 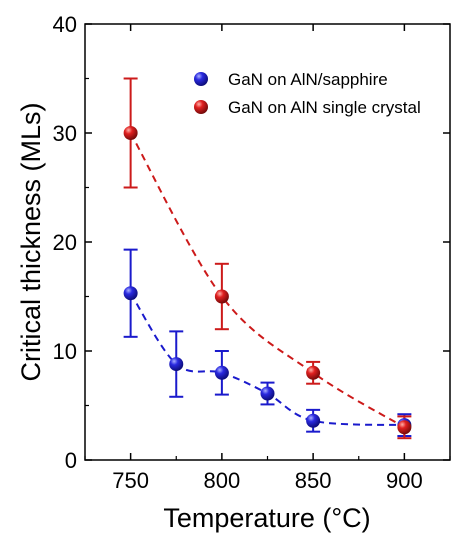 What do you see at coordinates (313, 480) in the screenshot?
I see `x-tick-label: 850` at bounding box center [313, 480].